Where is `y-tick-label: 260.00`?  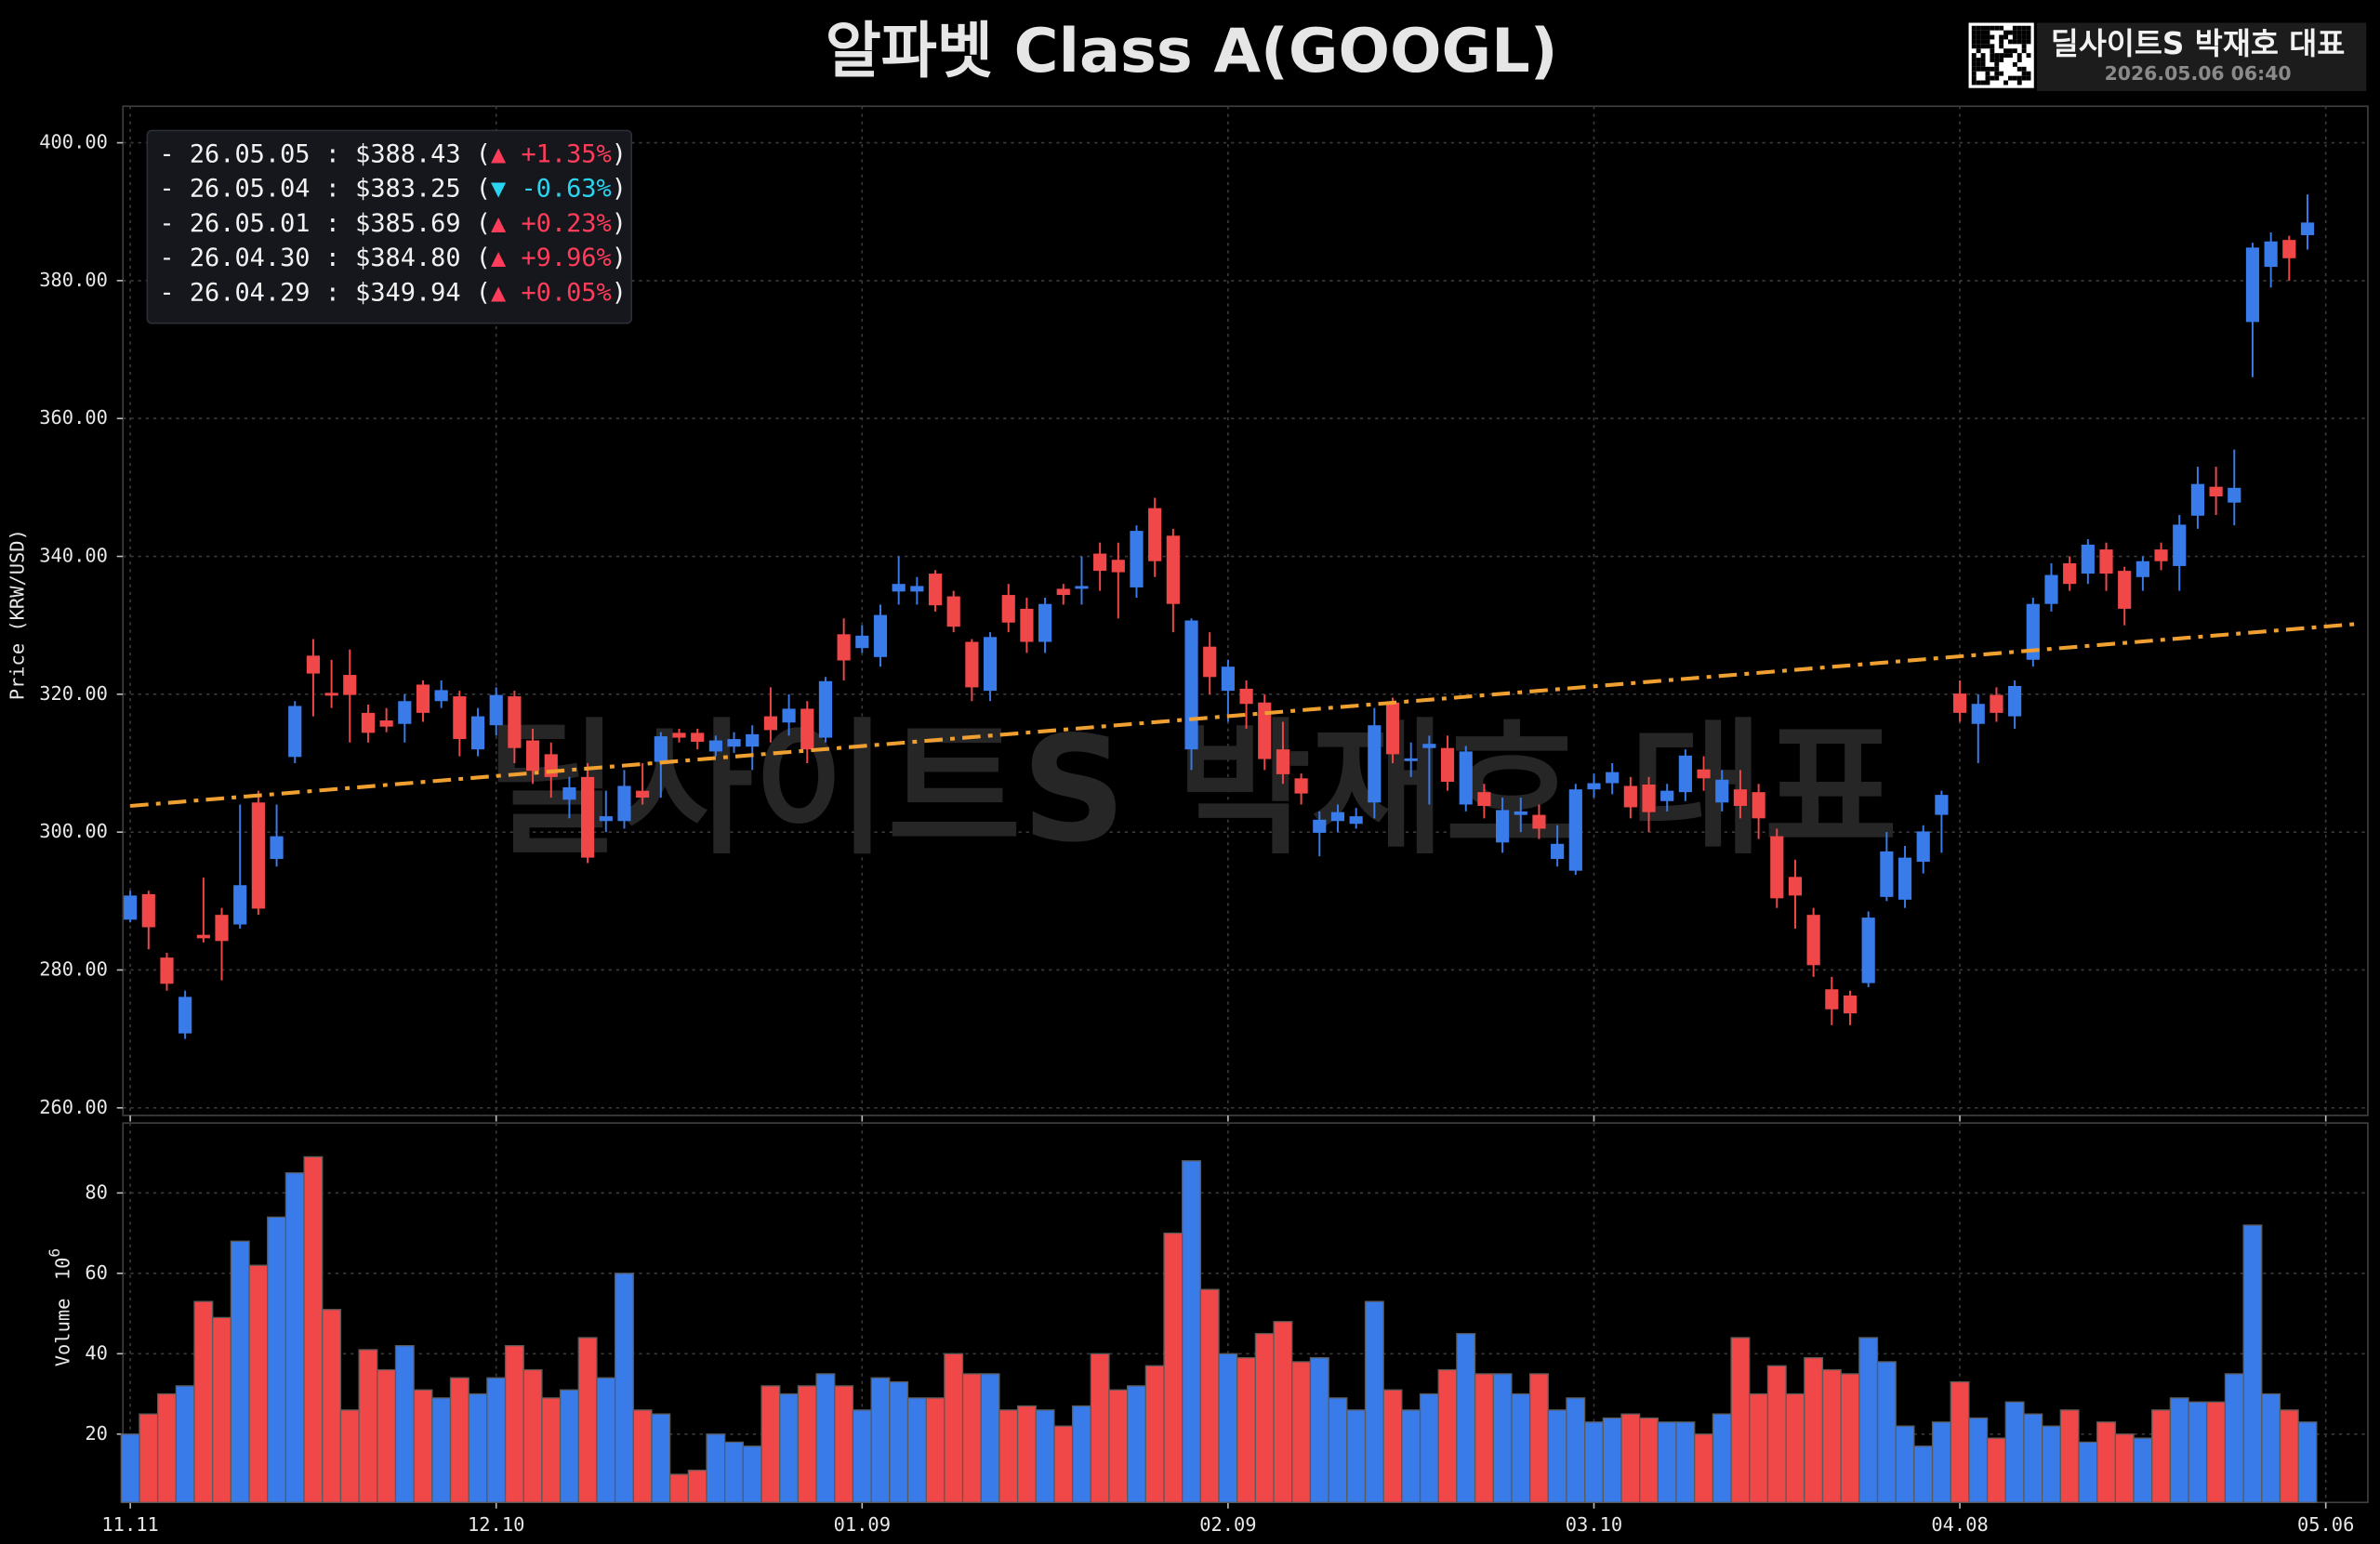 y-tick-label: 260.00 is located at coordinates (73, 1107).